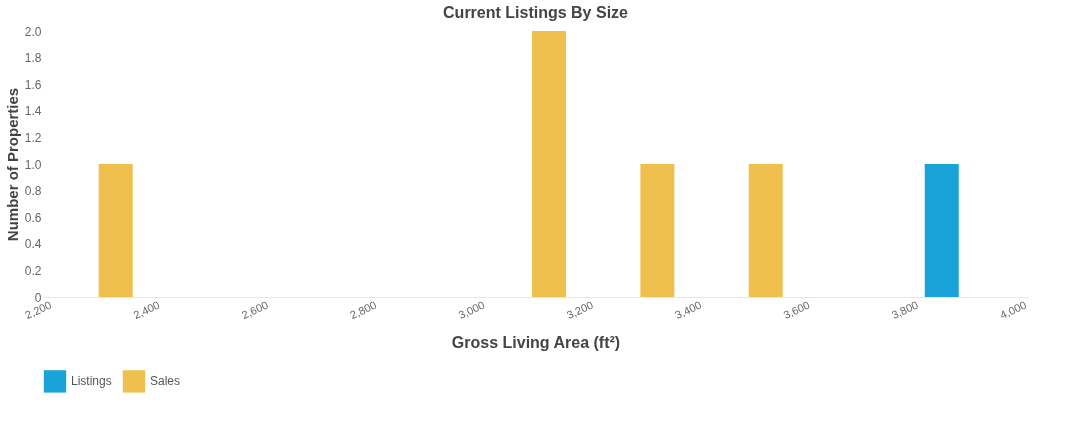 This screenshot has width=1073, height=438. I want to click on x-tick-label: 2,400, so click(146, 310).